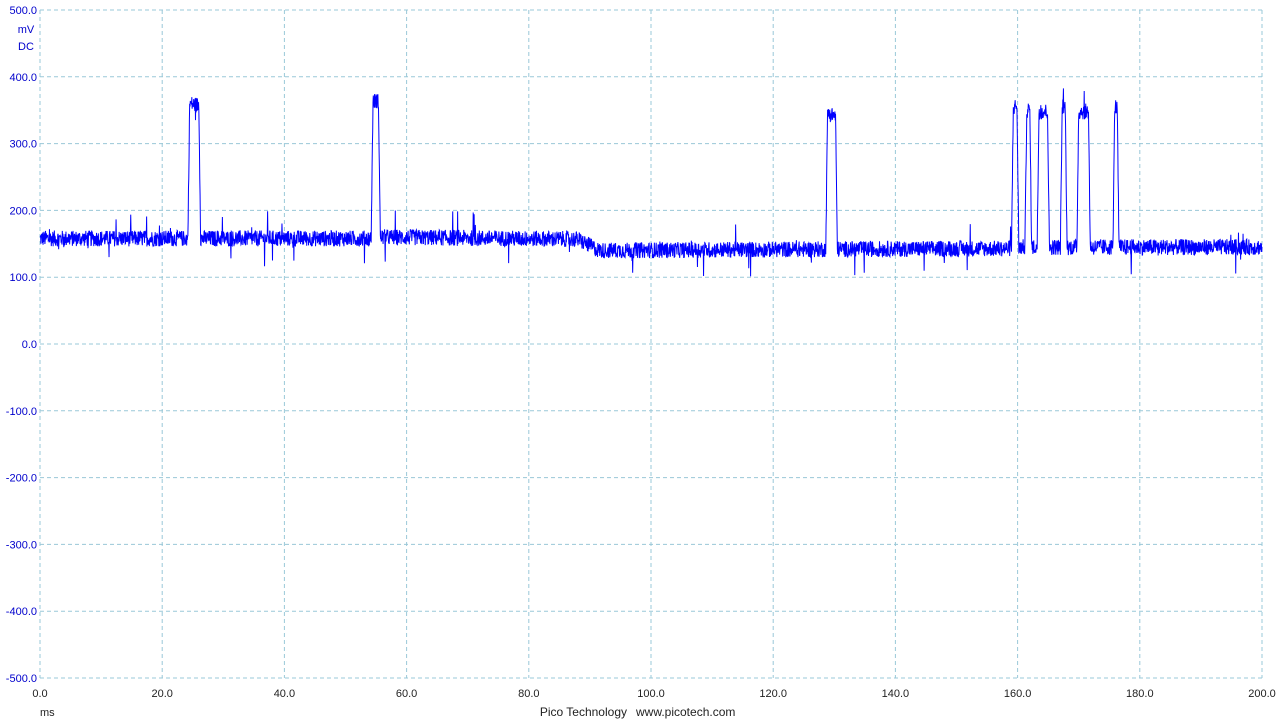 The image size is (1280, 720). I want to click on y-tick-label: 100.0, so click(23, 278).